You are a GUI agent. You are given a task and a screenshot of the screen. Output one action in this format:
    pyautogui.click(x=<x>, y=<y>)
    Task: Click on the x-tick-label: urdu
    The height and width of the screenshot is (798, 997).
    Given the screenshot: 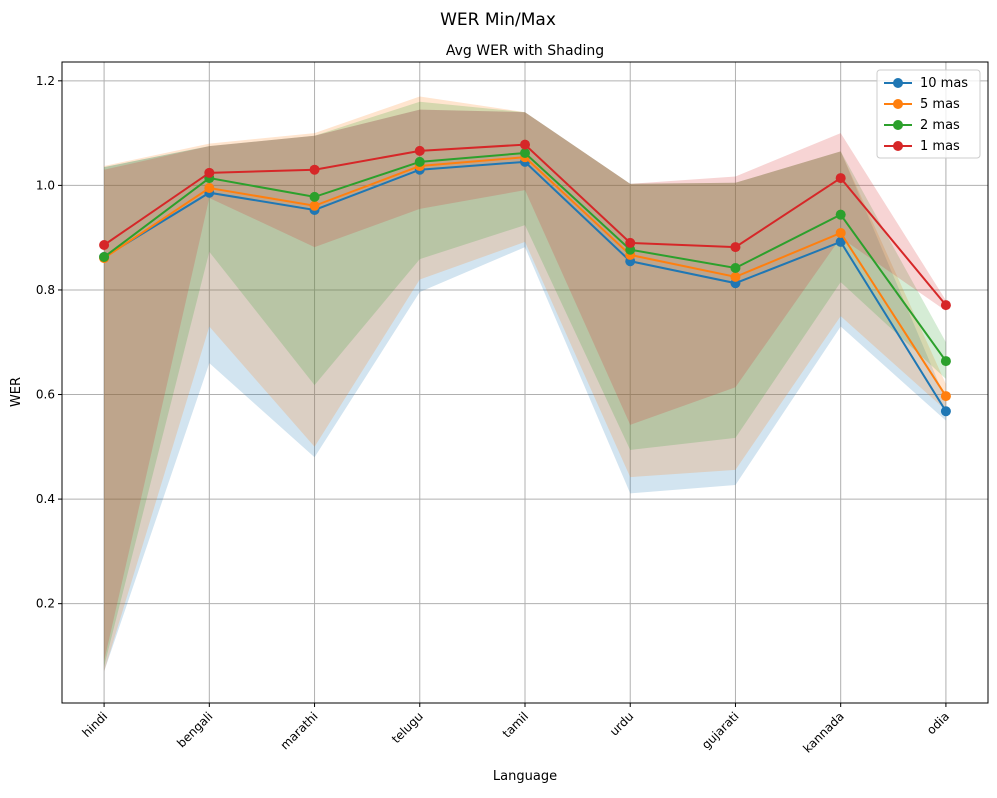 What is the action you would take?
    pyautogui.click(x=621, y=723)
    